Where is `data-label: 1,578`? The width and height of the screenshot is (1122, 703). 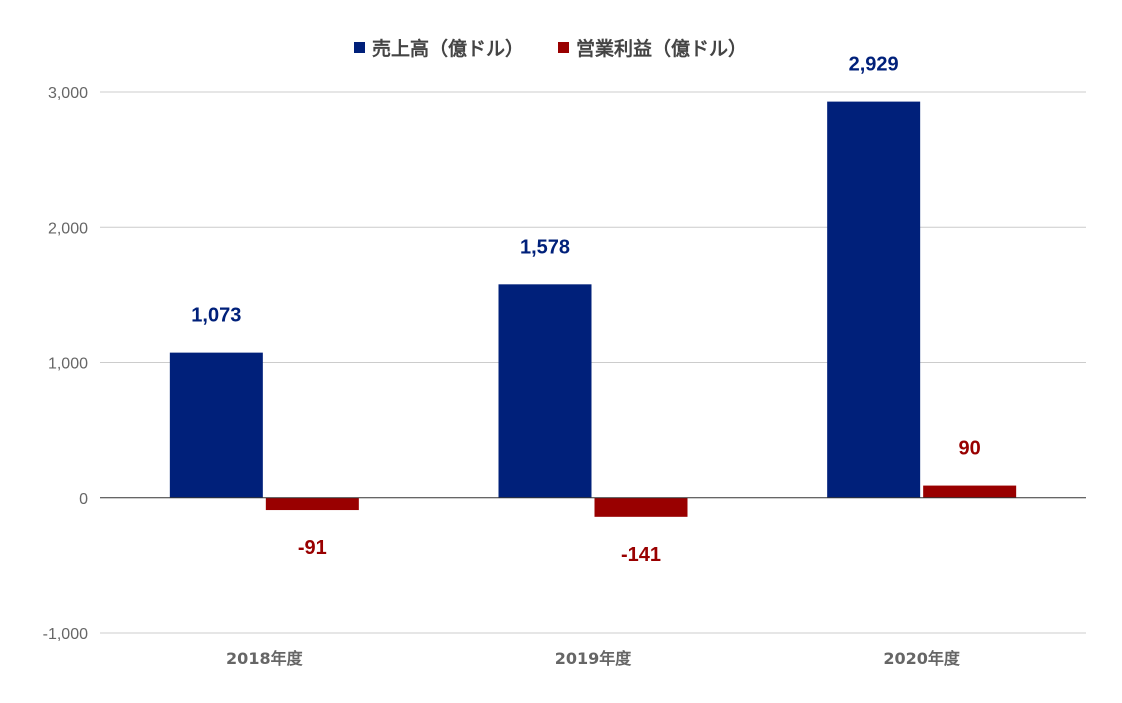 data-label: 1,578 is located at coordinates (545, 247).